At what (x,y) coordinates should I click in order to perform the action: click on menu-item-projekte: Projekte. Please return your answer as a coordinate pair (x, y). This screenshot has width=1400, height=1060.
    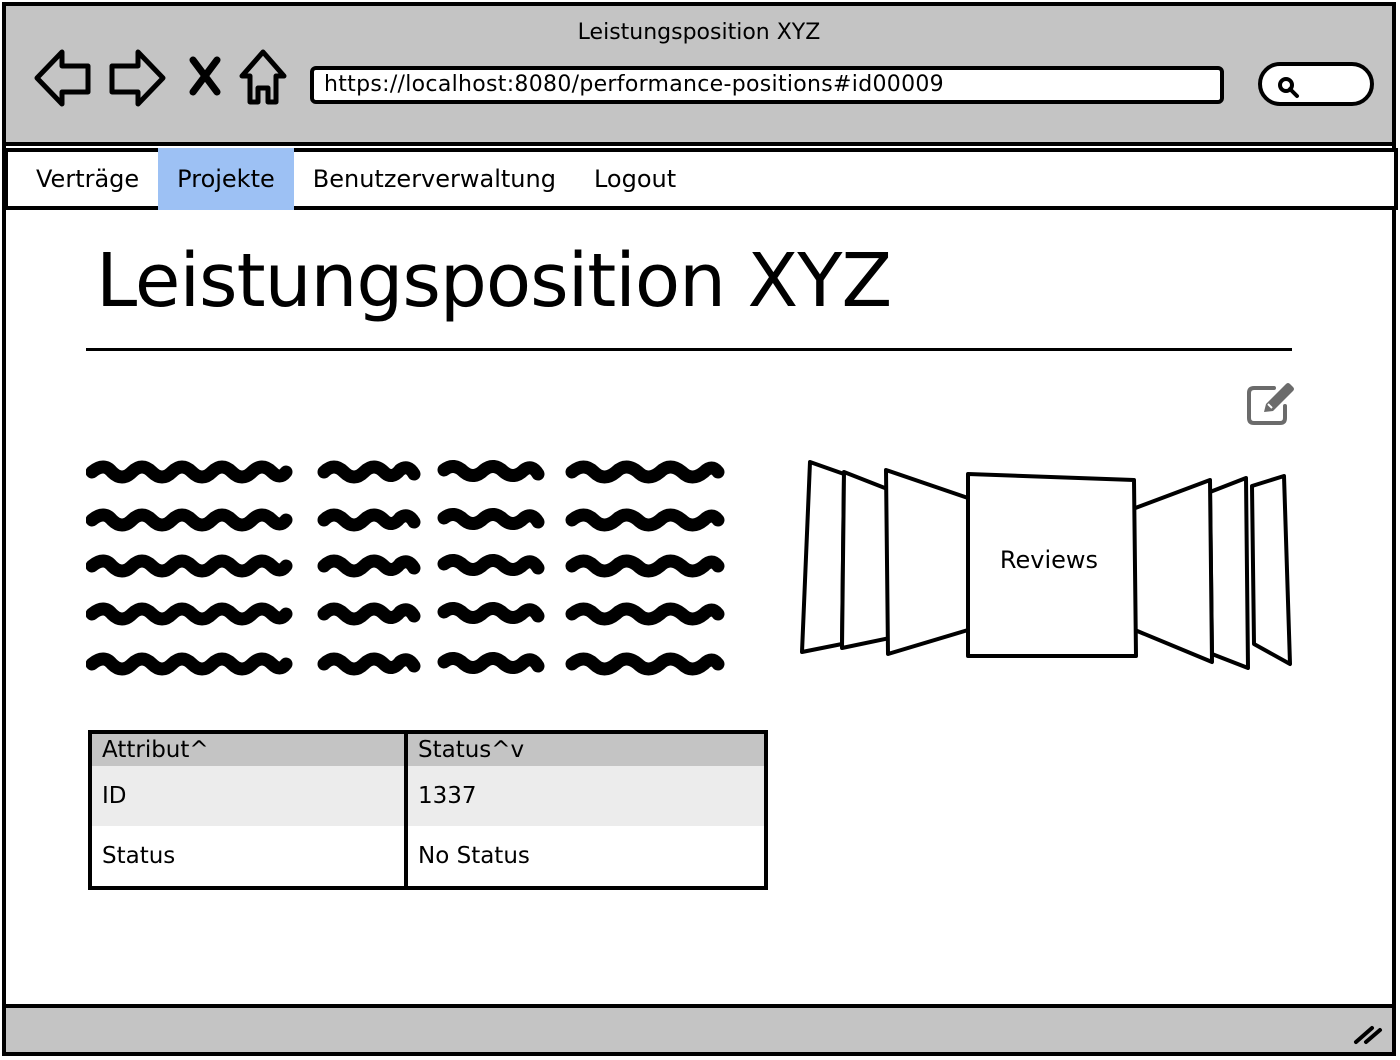
    Looking at the image, I should click on (226, 179).